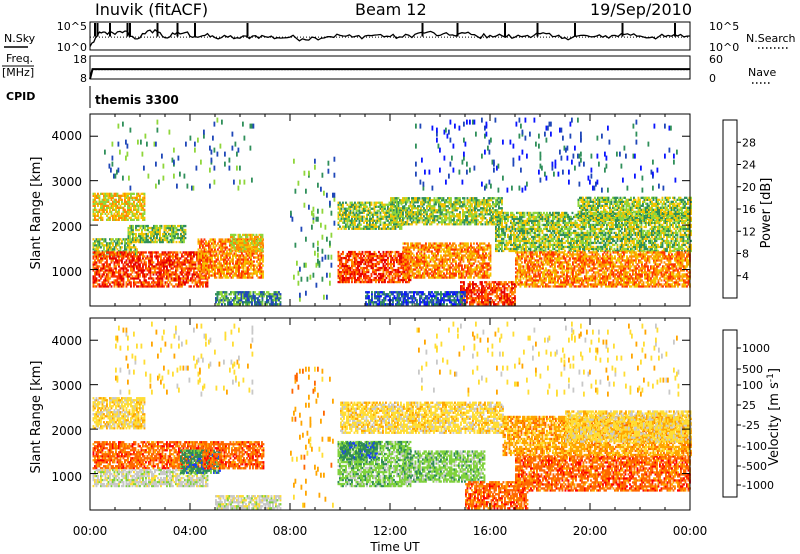 Image resolution: width=800 pixels, height=554 pixels. What do you see at coordinates (390, 74) in the screenshot?
I see `frequency-line` at bounding box center [390, 74].